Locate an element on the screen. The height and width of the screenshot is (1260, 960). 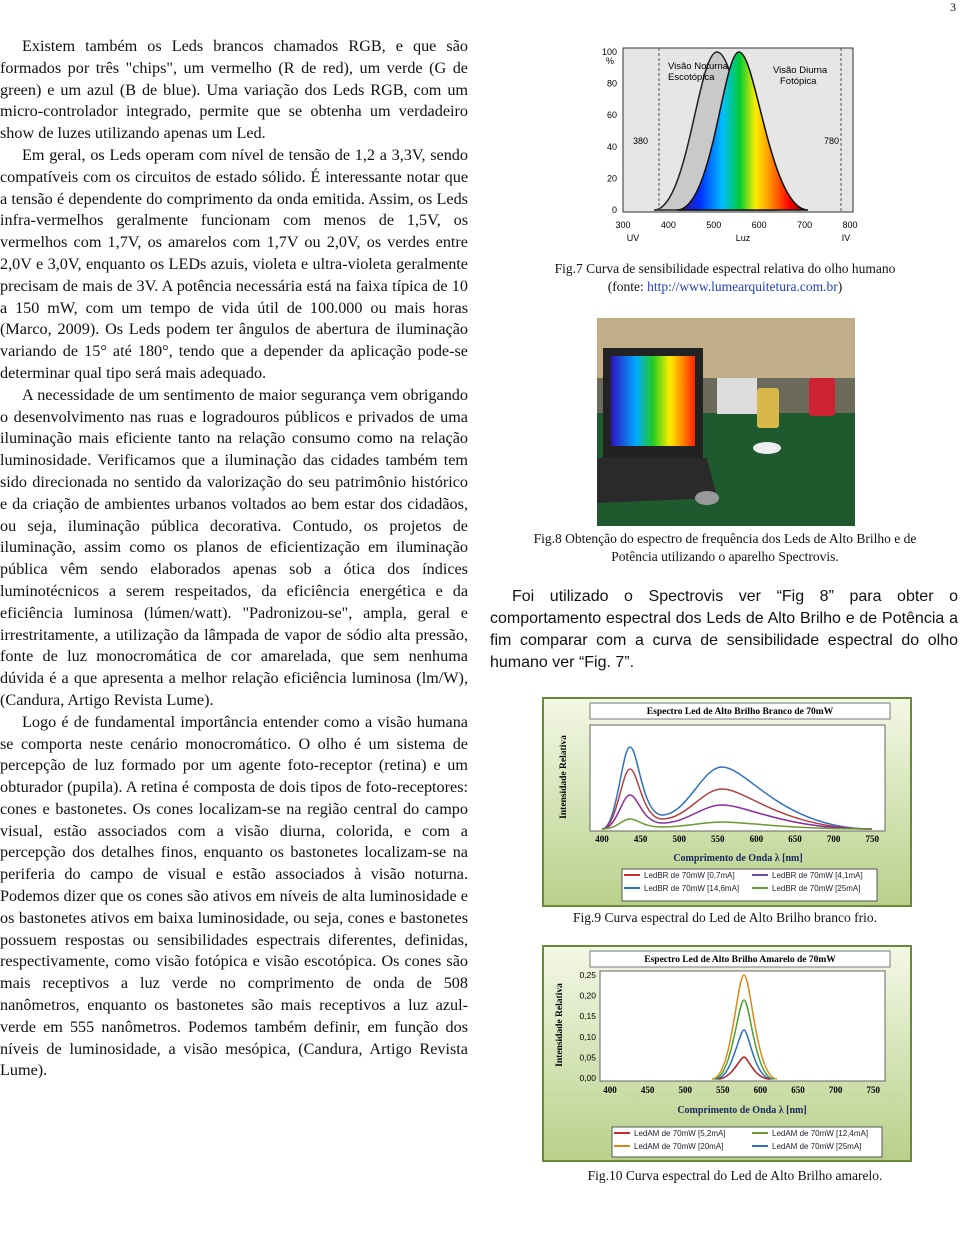
x-tick-label: 300 is located at coordinates (622, 225).